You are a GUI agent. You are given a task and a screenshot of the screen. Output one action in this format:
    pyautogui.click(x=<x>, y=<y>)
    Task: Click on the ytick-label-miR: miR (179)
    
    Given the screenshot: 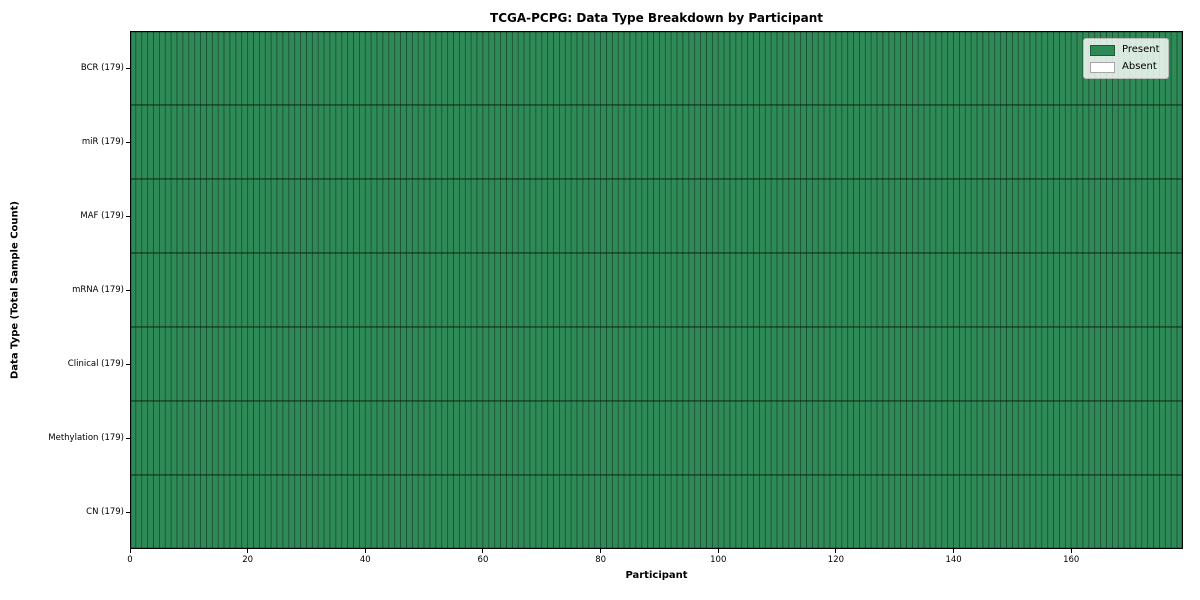 What is the action you would take?
    pyautogui.click(x=102, y=142)
    